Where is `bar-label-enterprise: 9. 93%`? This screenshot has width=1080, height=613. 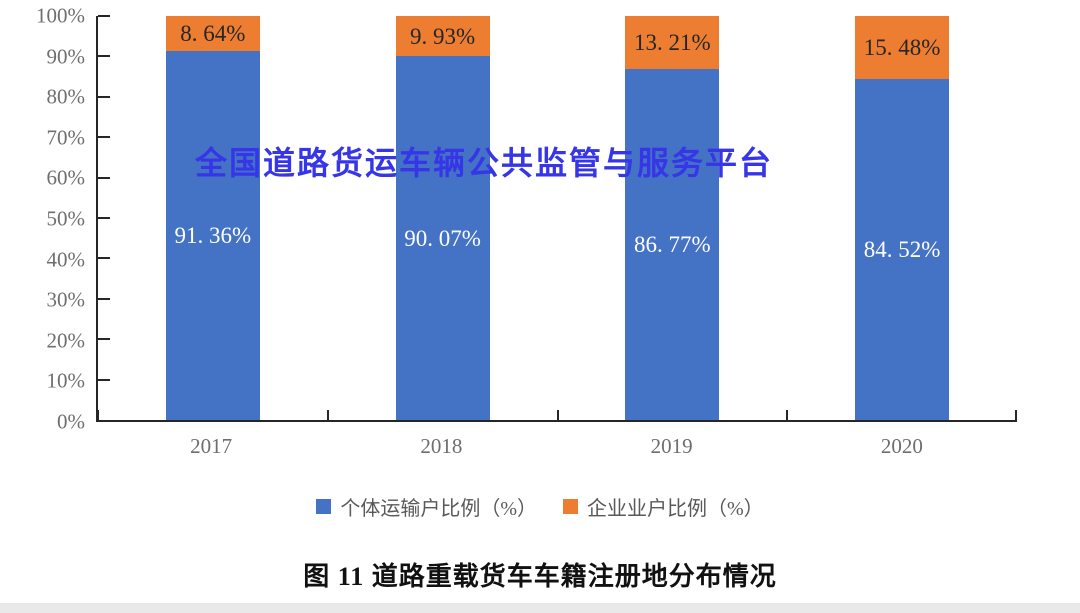
bar-label-enterprise: 9. 93% is located at coordinates (443, 36).